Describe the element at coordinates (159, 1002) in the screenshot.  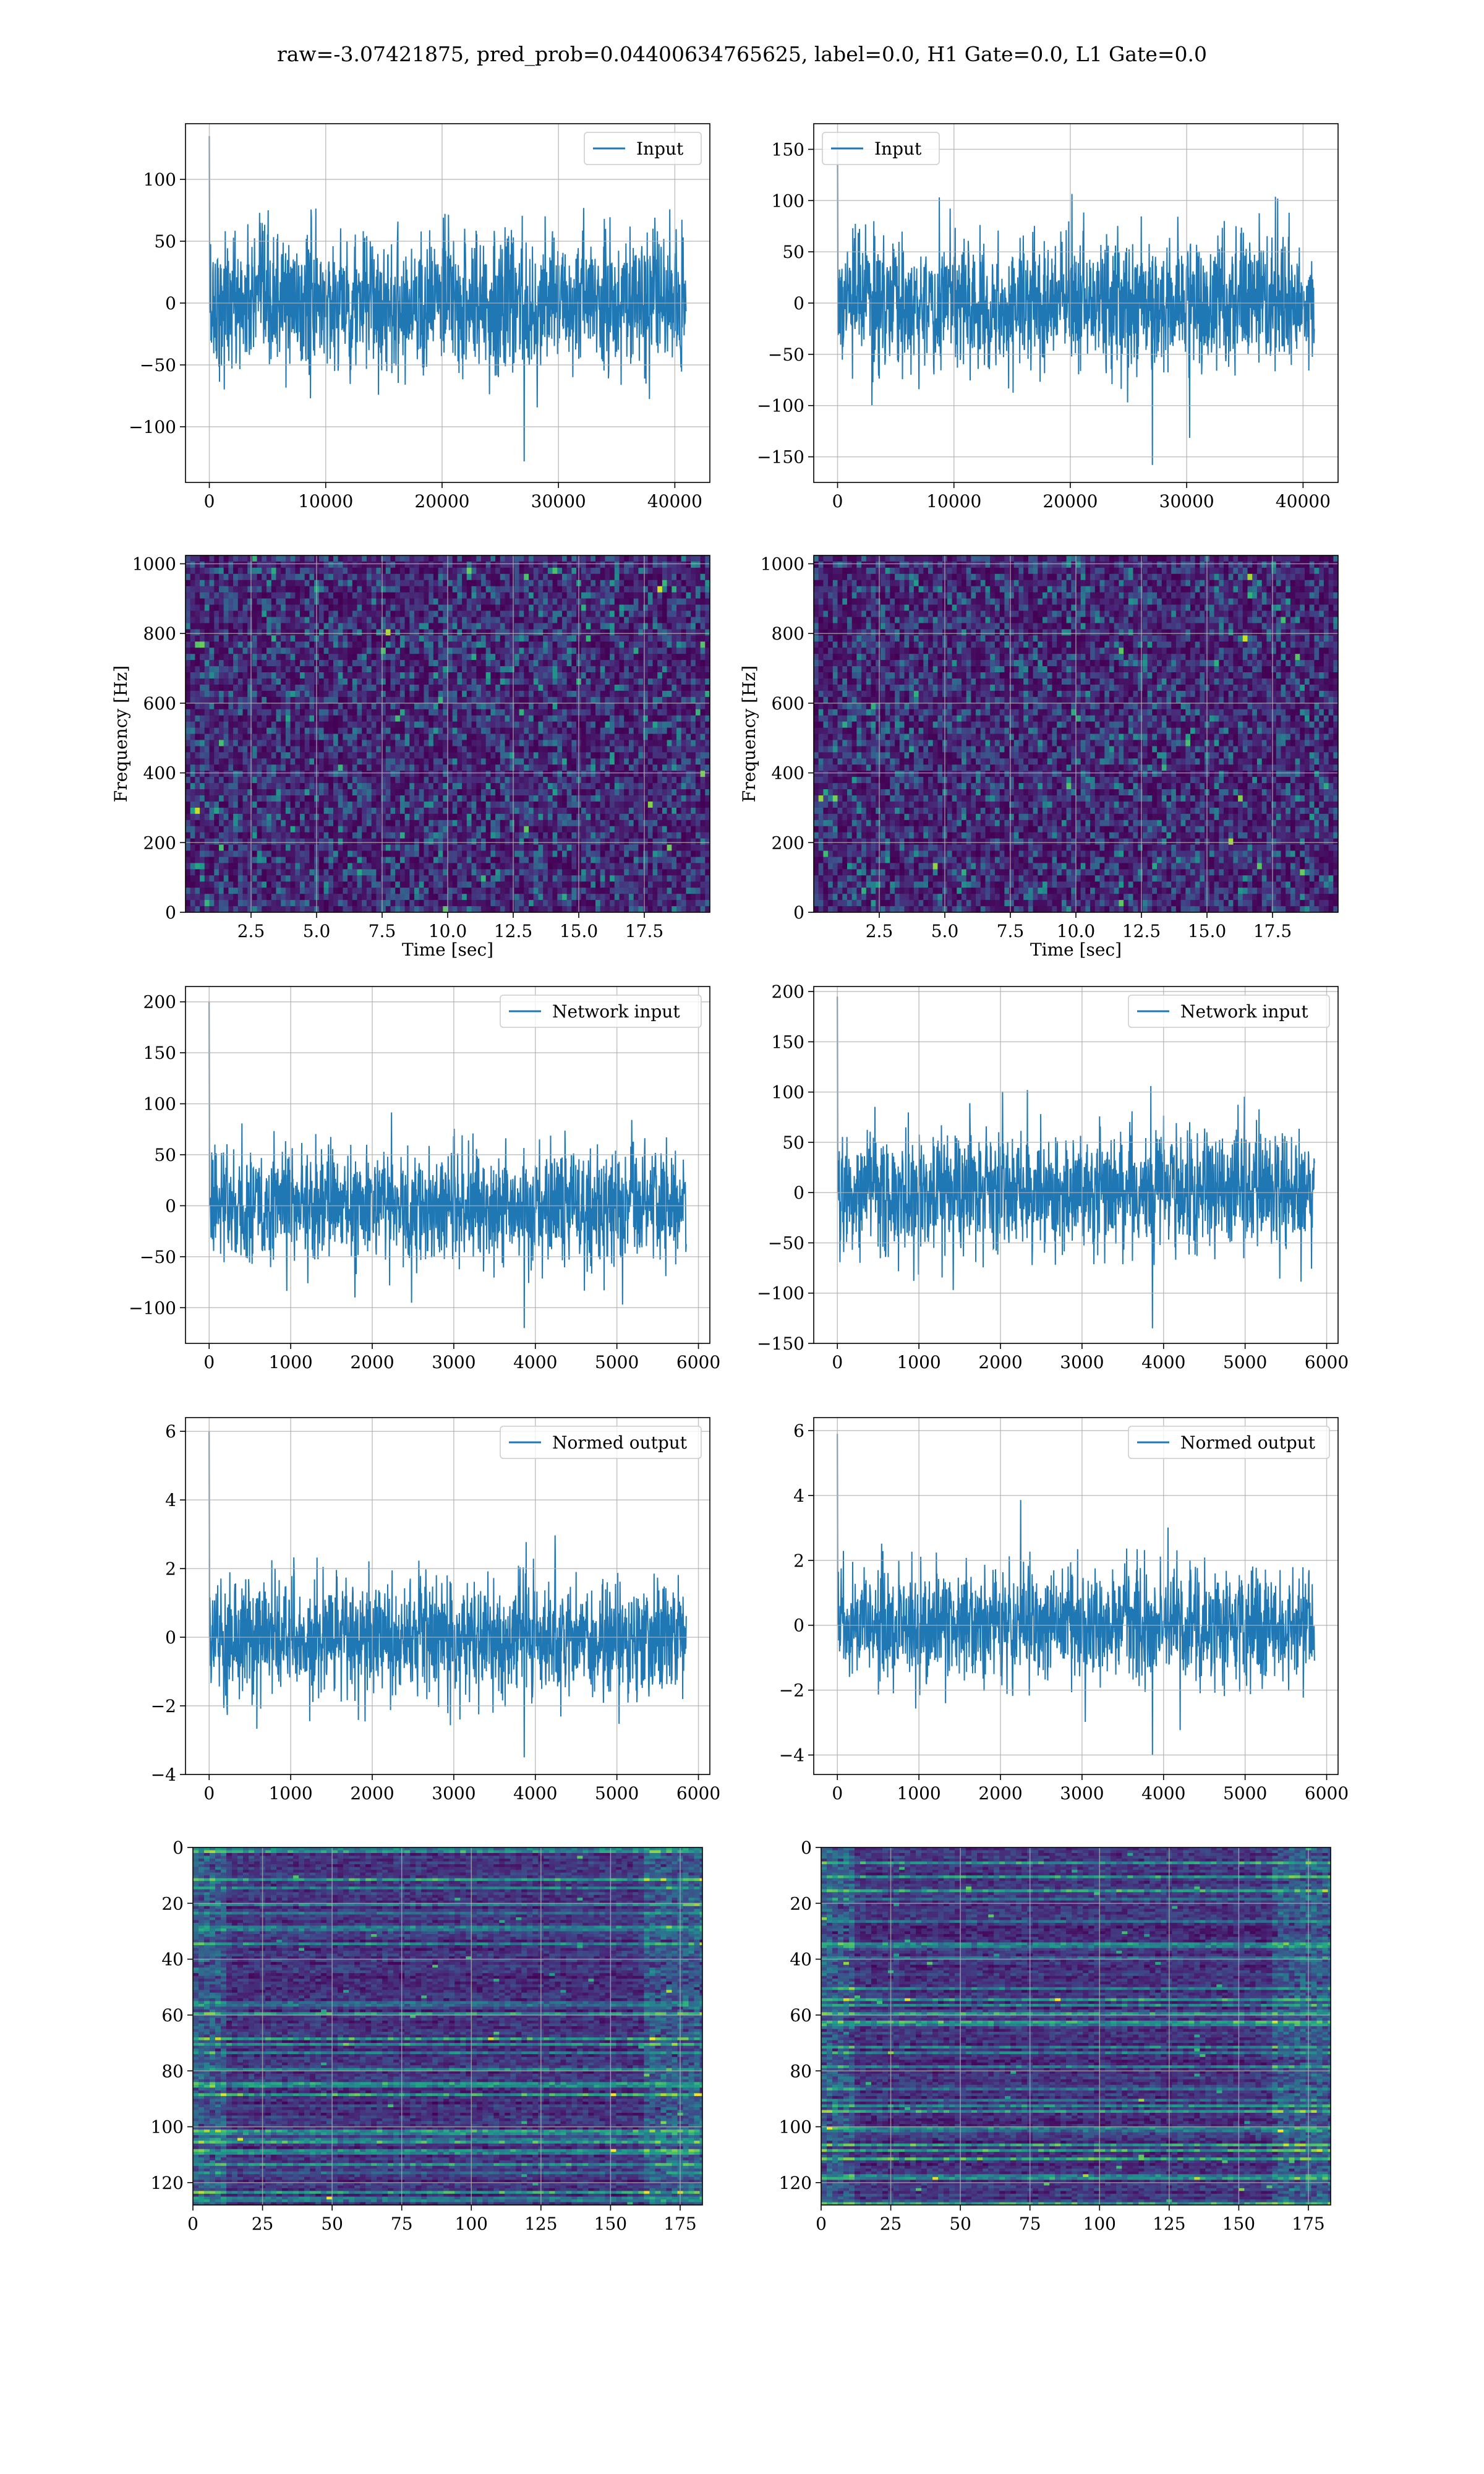
I see `network-input-h1-ytick-label: 200` at that location.